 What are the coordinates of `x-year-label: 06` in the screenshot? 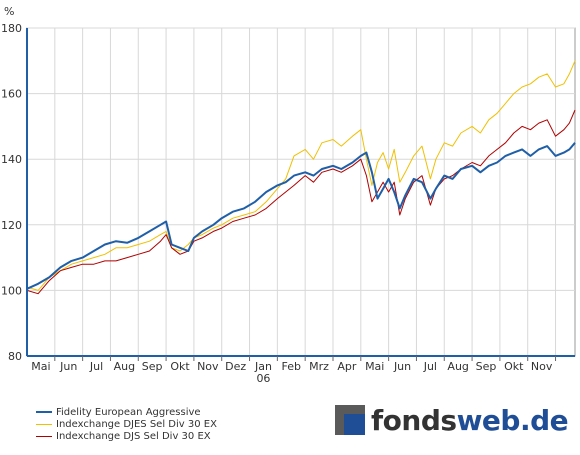 It's located at (263, 378).